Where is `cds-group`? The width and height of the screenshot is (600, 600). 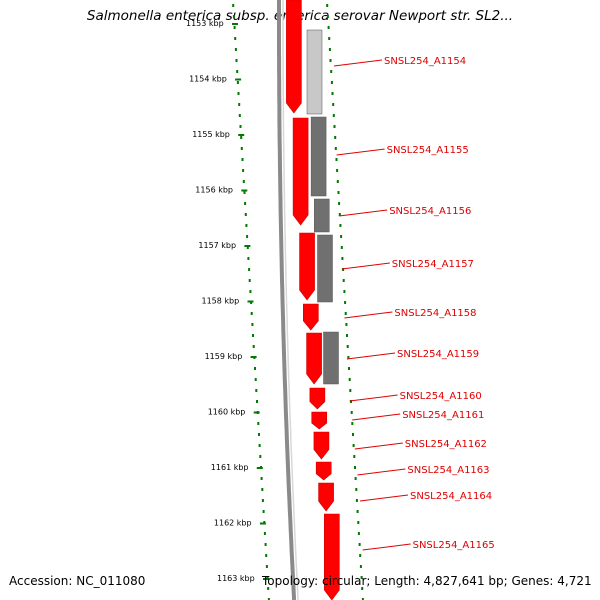 cds-group is located at coordinates (313, 300).